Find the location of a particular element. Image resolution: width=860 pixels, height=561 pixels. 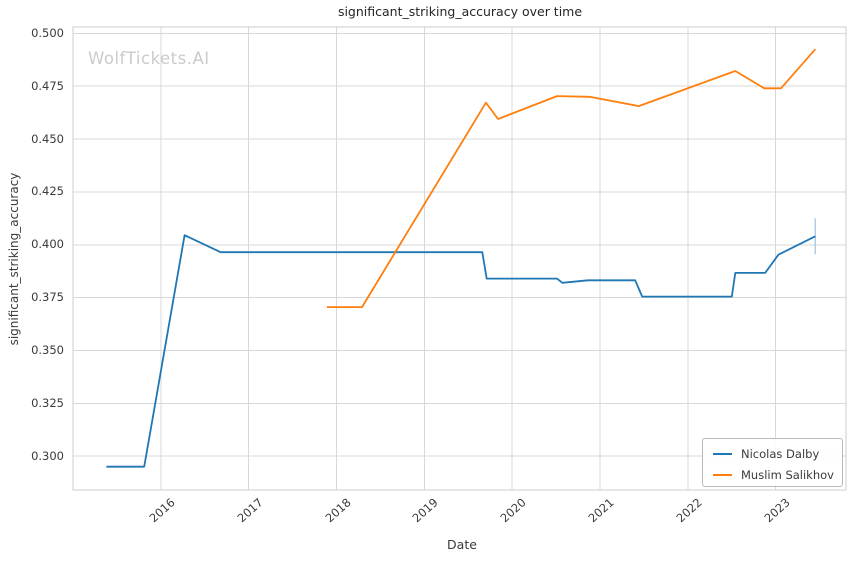

legend-item-muslim-salikhov: Muslim Salikhov is located at coordinates (777, 474).